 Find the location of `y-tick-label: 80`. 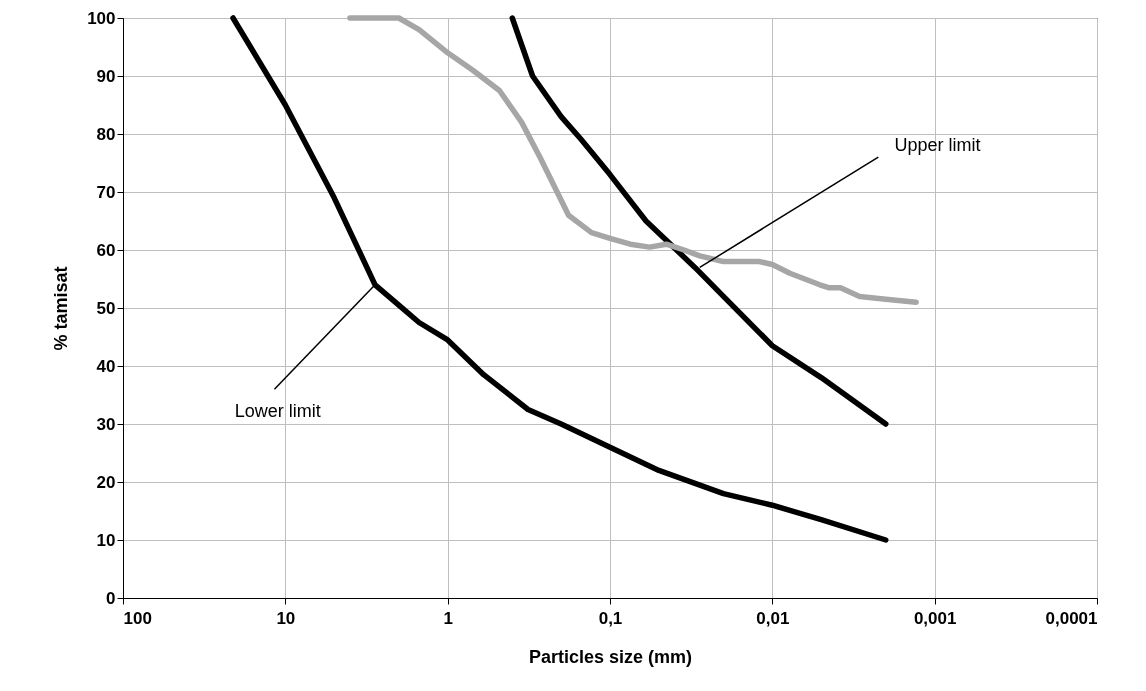

y-tick-label: 80 is located at coordinates (106, 134).